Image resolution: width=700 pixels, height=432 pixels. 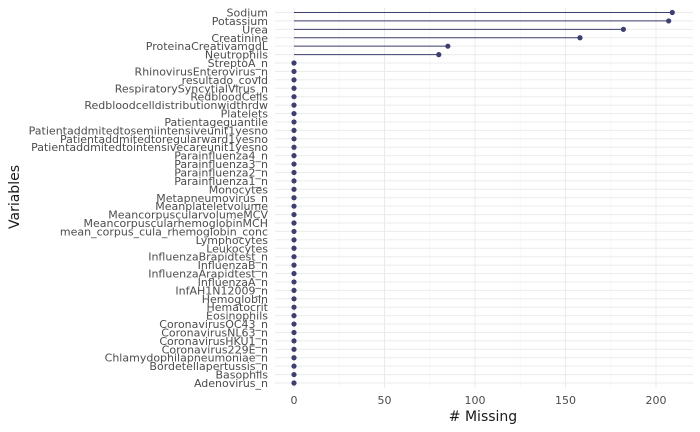 I want to click on y-tick-label: MeancorpuscularhemoglobinMCH, so click(x=175, y=223).